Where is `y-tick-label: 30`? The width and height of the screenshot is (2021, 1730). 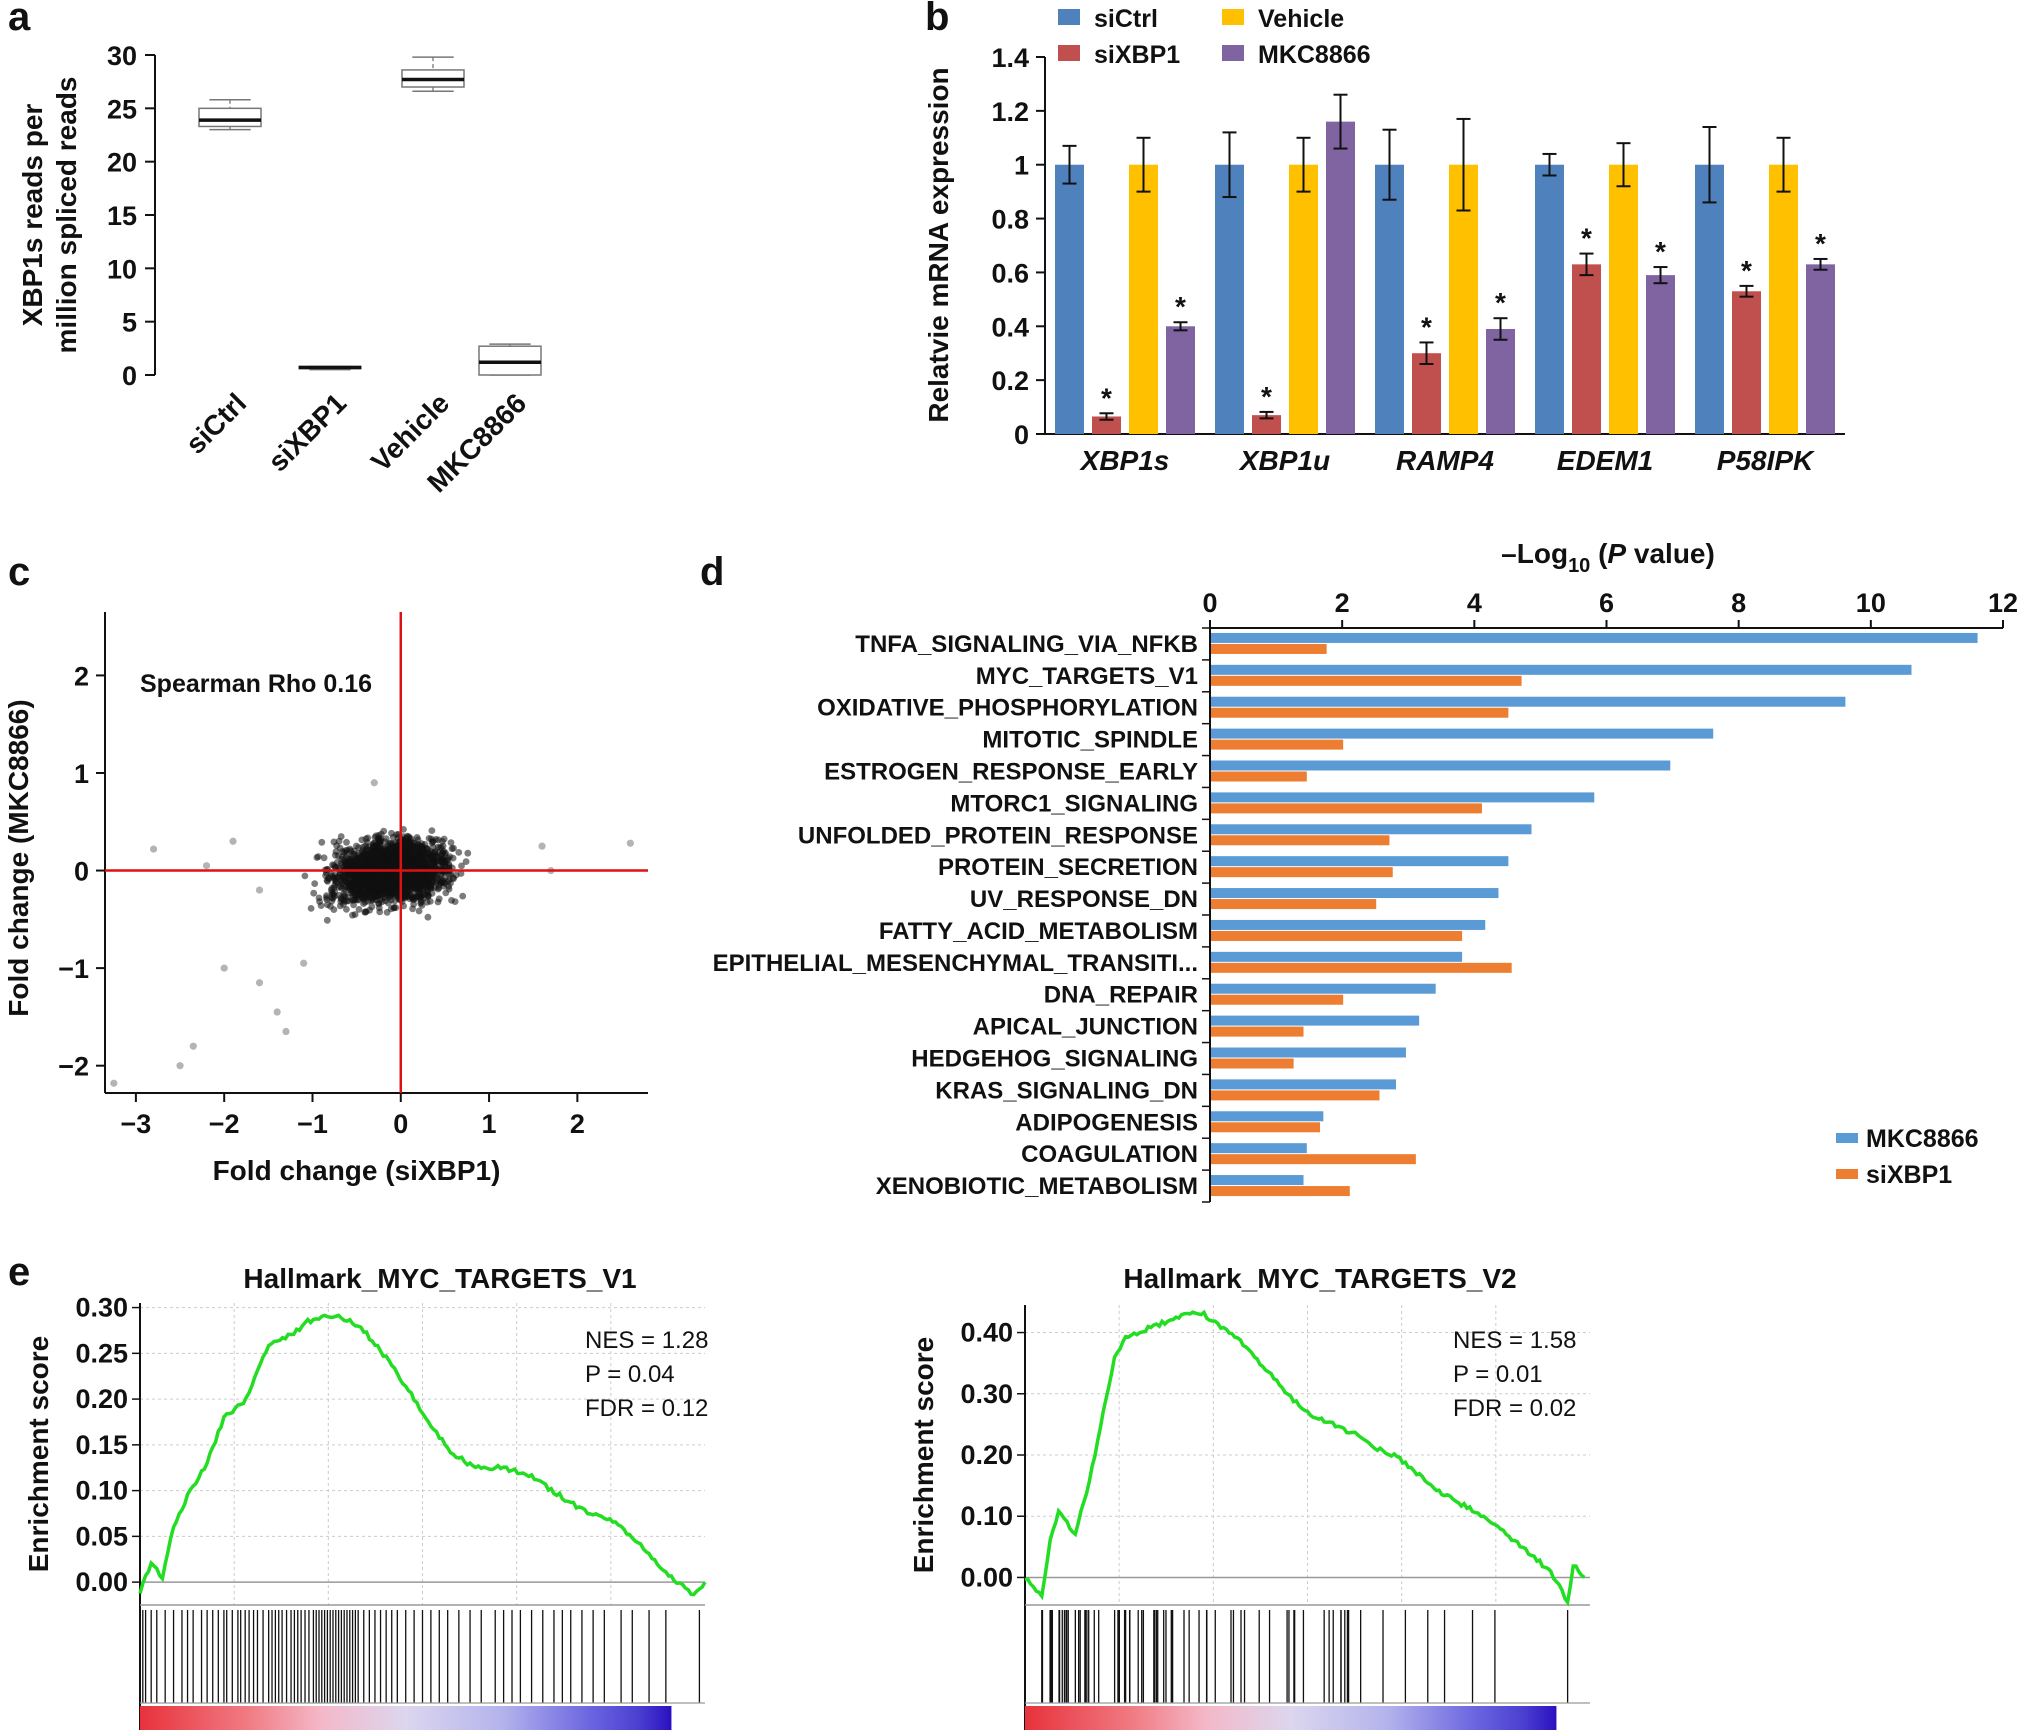
y-tick-label: 30 is located at coordinates (122, 56).